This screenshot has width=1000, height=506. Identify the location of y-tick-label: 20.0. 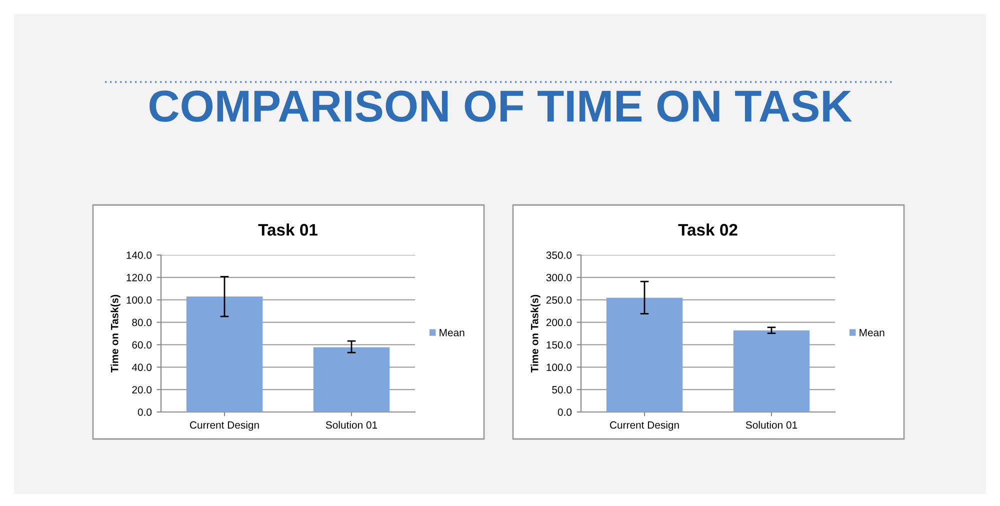
(142, 390).